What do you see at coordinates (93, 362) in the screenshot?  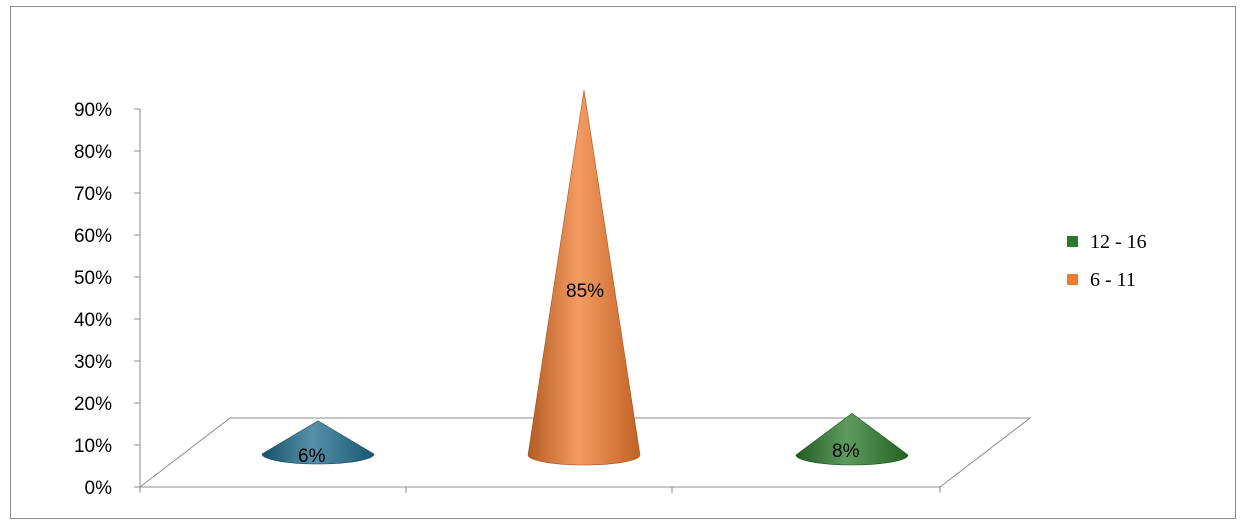 I see `y-tick-label: 30%` at bounding box center [93, 362].